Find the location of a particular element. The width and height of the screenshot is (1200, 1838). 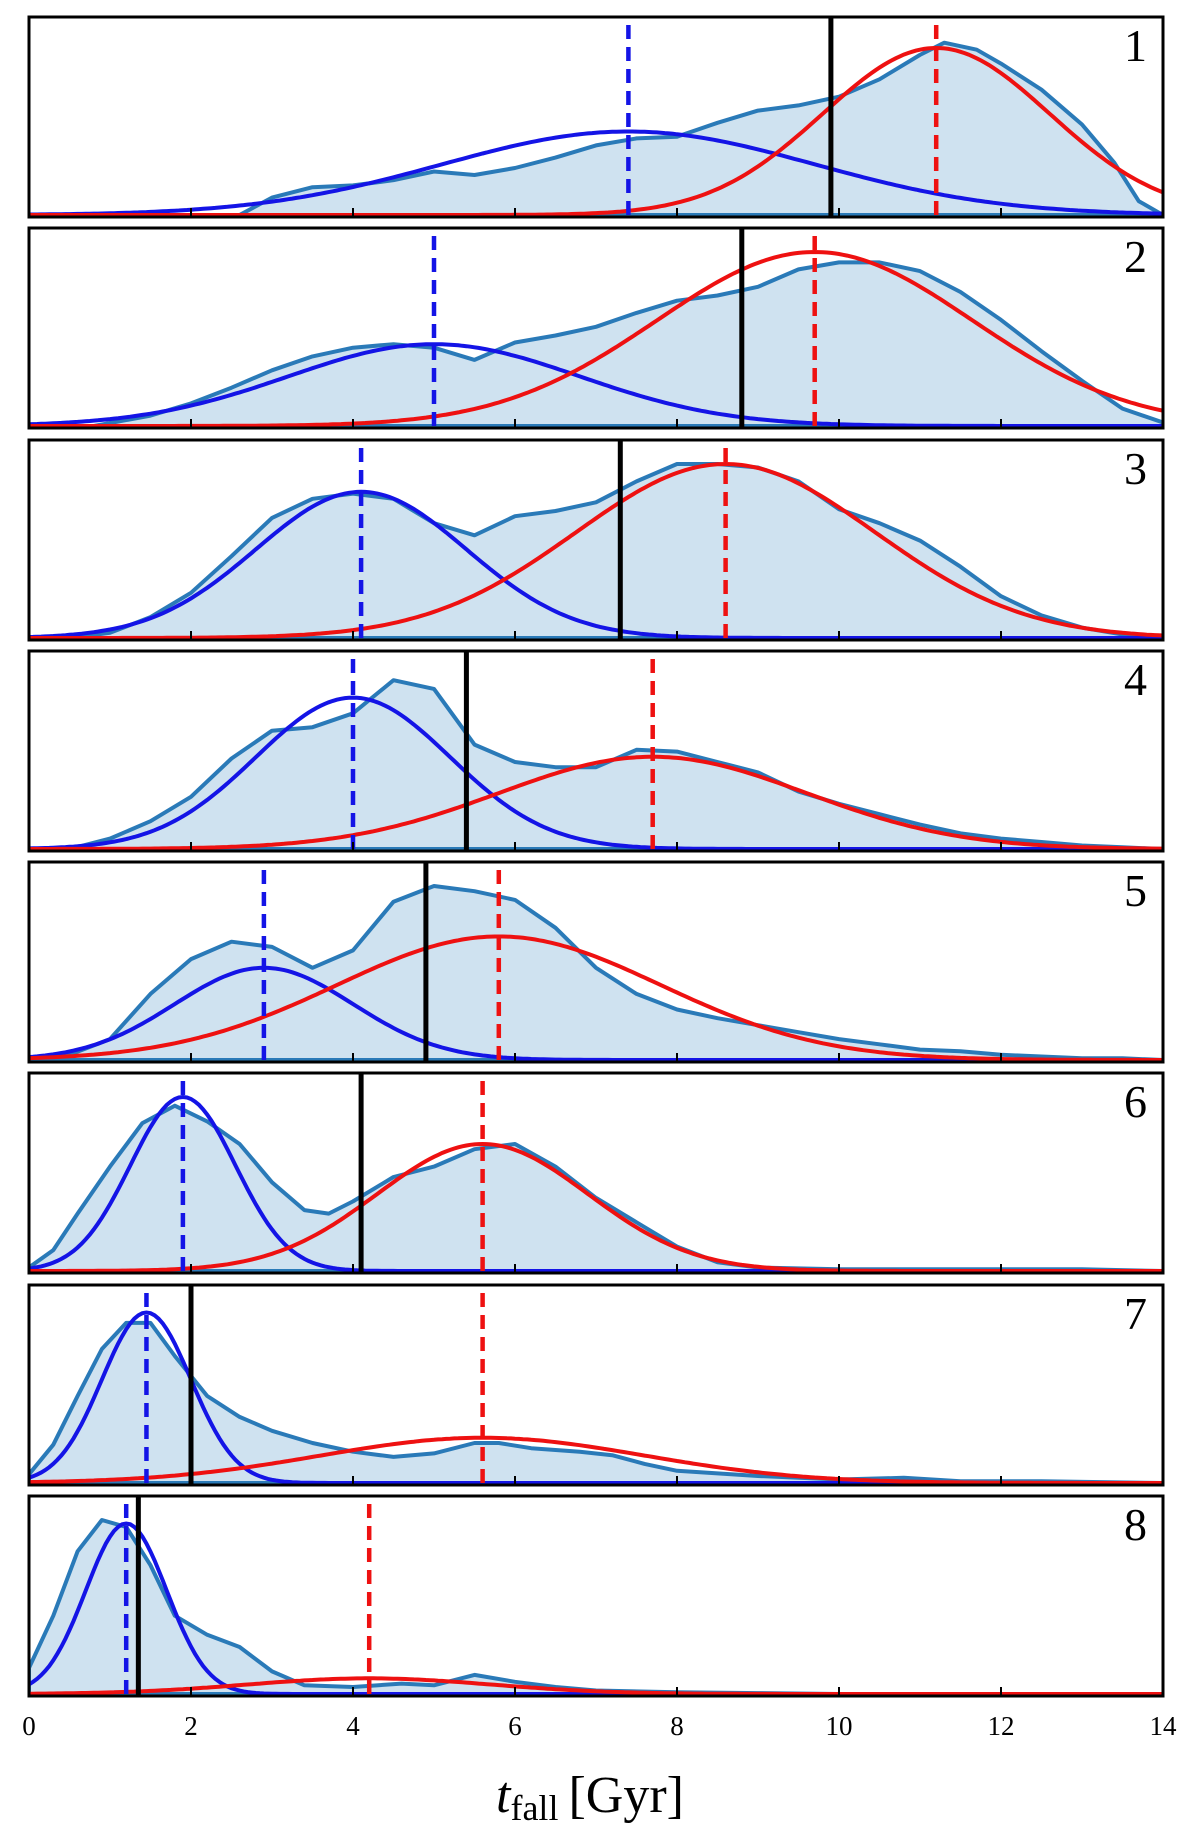

panel-label: 7 is located at coordinates (1135, 1313).